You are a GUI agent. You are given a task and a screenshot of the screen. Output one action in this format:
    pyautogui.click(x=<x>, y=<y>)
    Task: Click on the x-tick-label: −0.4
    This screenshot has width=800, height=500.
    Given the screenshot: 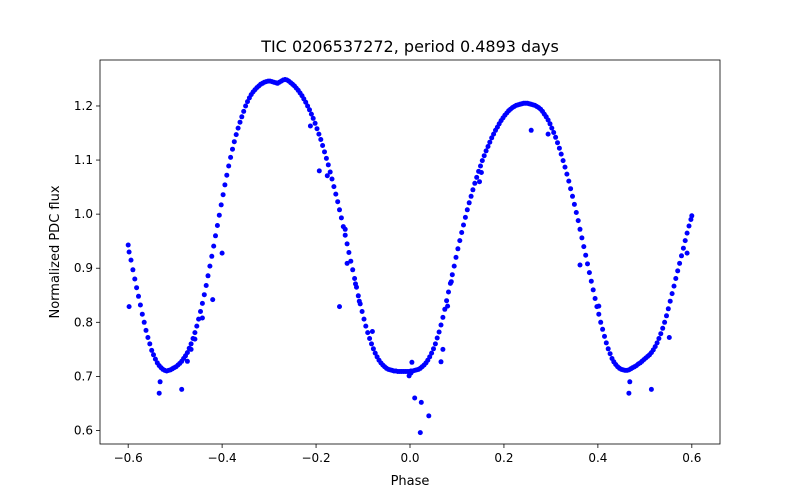 What is the action you would take?
    pyautogui.click(x=222, y=458)
    